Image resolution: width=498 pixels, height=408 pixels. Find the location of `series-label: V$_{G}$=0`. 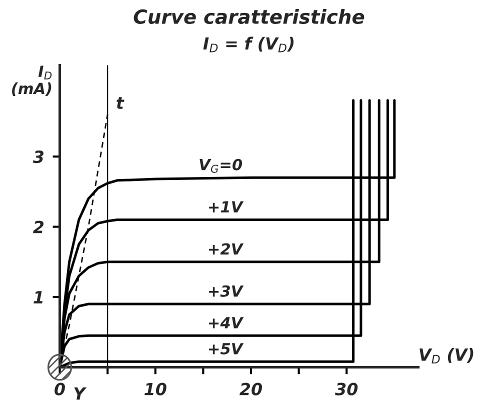

series-label: V$_{G}$=0 is located at coordinates (221, 165).